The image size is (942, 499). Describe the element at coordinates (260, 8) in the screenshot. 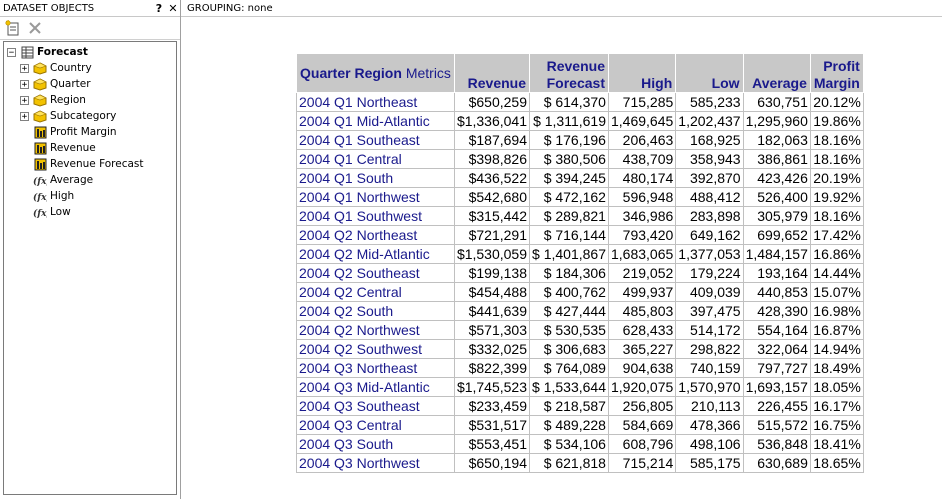

I see `grouping-value: none` at that location.